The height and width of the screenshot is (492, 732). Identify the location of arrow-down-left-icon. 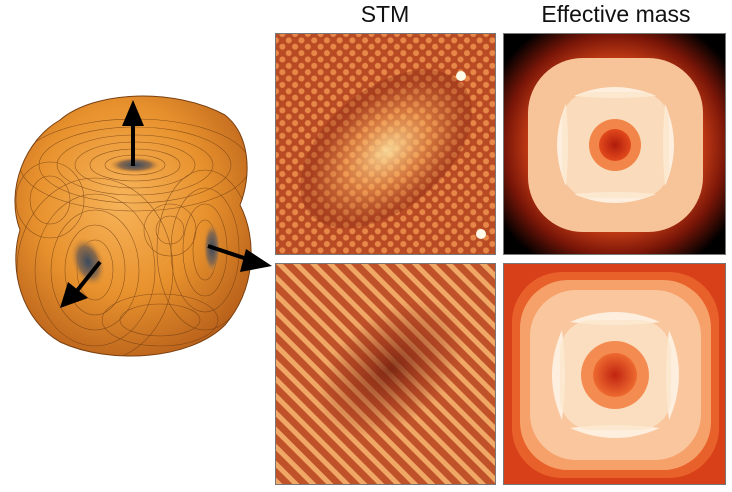
(81, 284).